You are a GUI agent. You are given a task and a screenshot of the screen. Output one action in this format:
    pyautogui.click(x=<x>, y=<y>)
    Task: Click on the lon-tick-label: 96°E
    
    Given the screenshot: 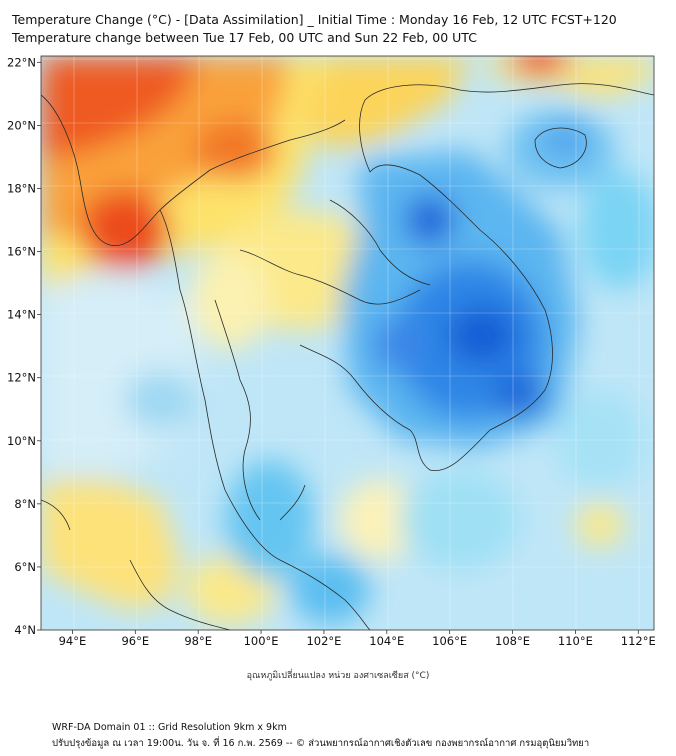 What is the action you would take?
    pyautogui.click(x=135, y=641)
    